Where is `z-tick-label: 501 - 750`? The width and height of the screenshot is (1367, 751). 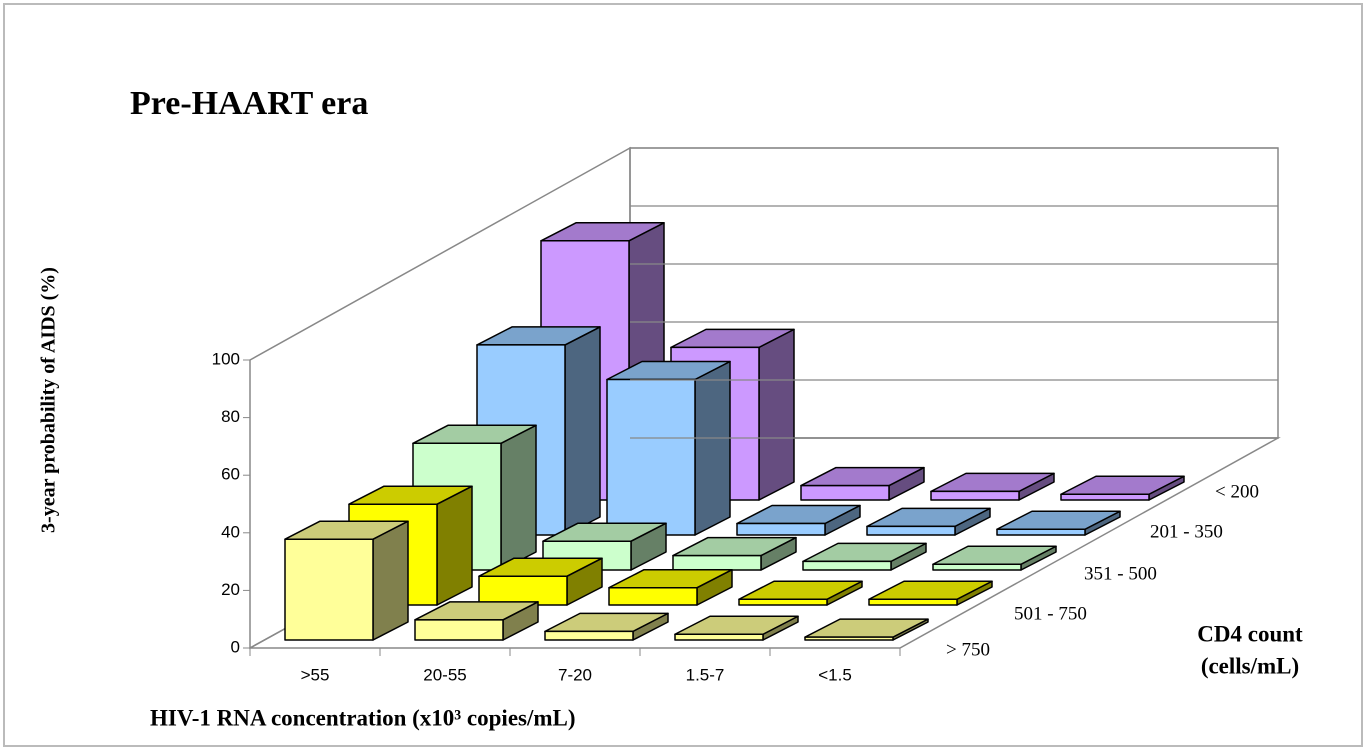
z-tick-label: 501 - 750 is located at coordinates (1050, 613).